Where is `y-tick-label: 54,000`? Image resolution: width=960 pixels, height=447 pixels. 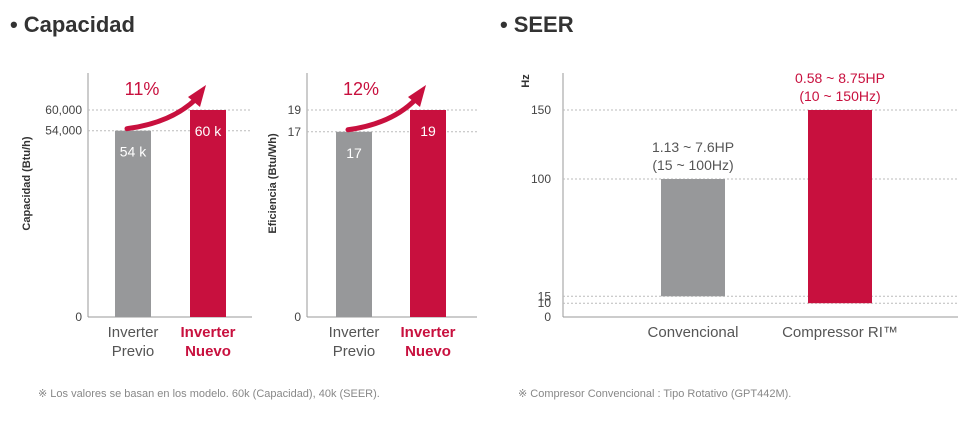
y-tick-label: 54,000 is located at coordinates (63, 131).